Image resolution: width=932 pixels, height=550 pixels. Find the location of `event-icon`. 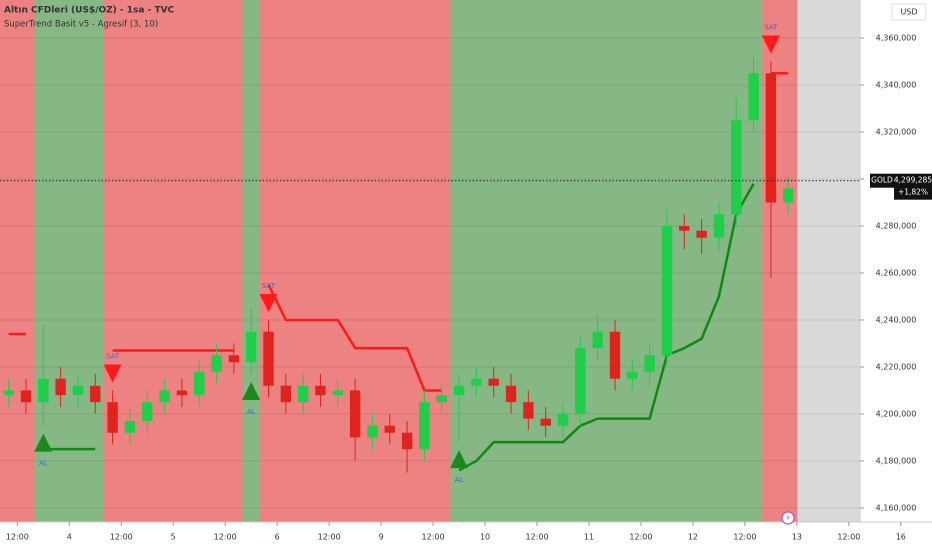

event-icon is located at coordinates (788, 518).